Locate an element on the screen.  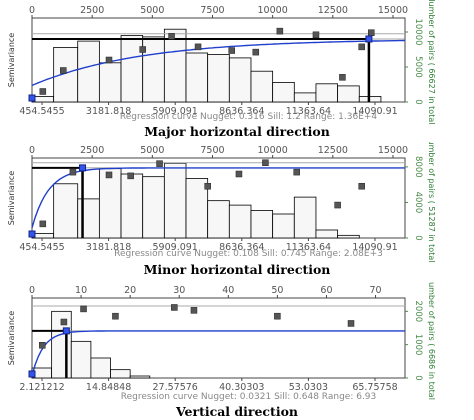
top-tick-label: 70 is located at coordinates (376, 290).